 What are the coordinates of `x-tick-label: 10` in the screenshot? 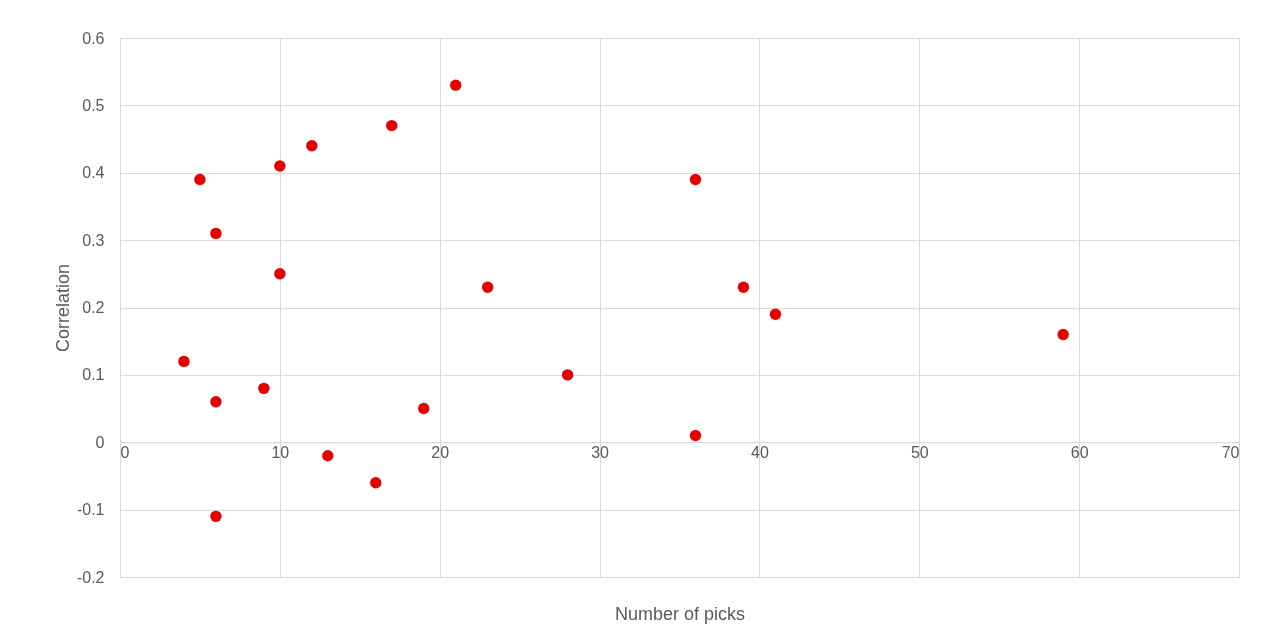 It's located at (280, 452).